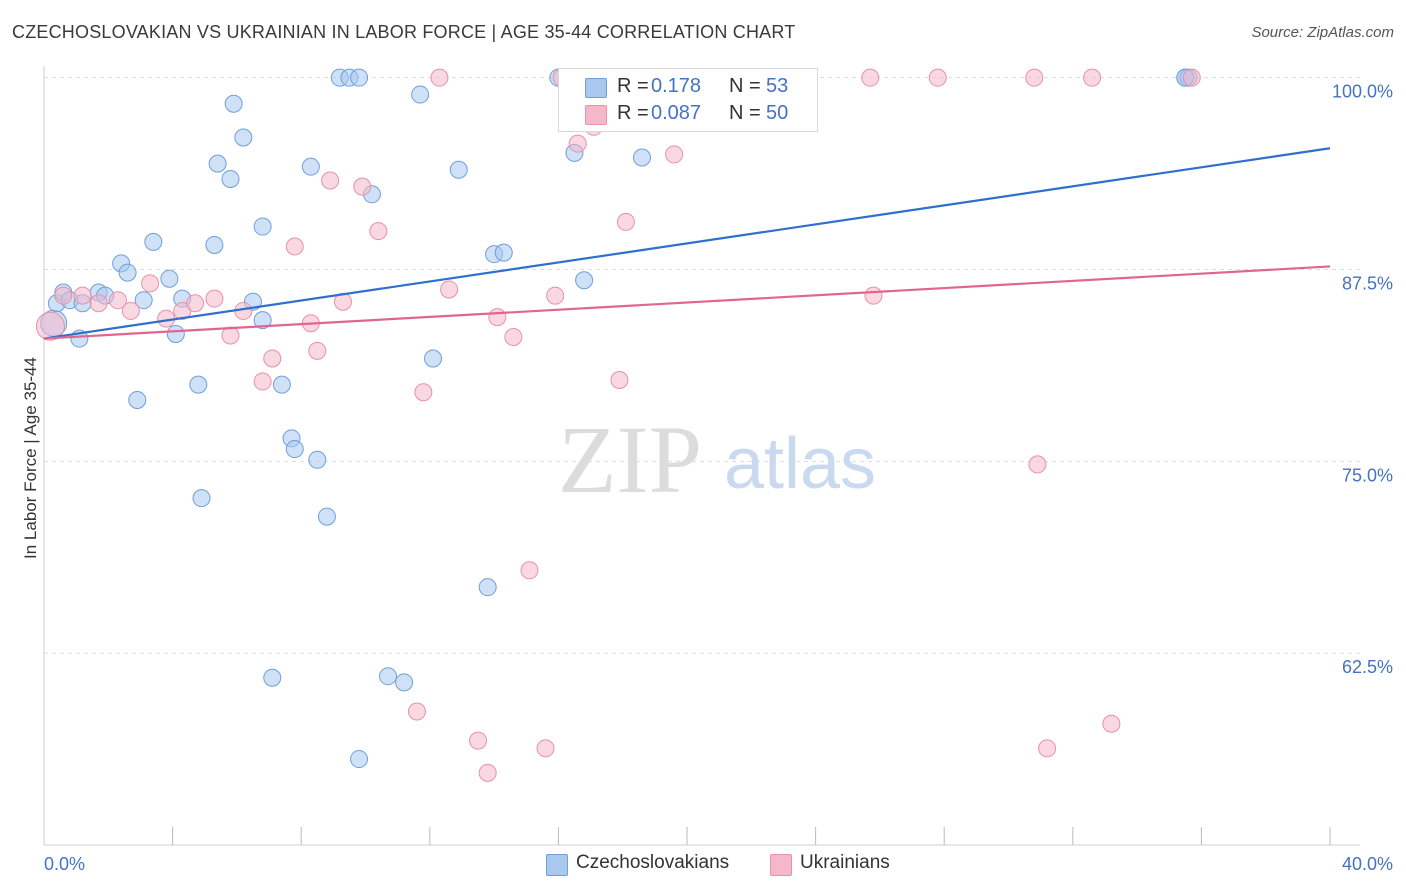 Image resolution: width=1406 pixels, height=892 pixels. I want to click on stats-legend: R = 0.178 N = 53 R = 0.087 N = 50, so click(688, 100).